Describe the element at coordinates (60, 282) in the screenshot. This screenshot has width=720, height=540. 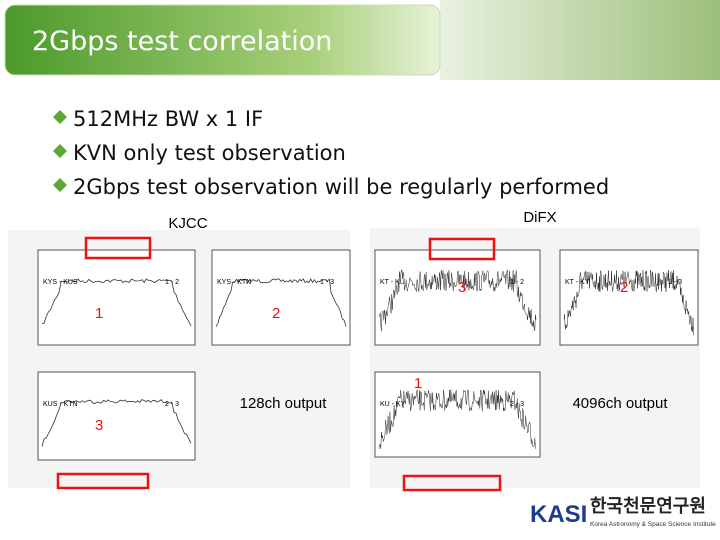
I see `baseline-name: KYS - KUS` at that location.